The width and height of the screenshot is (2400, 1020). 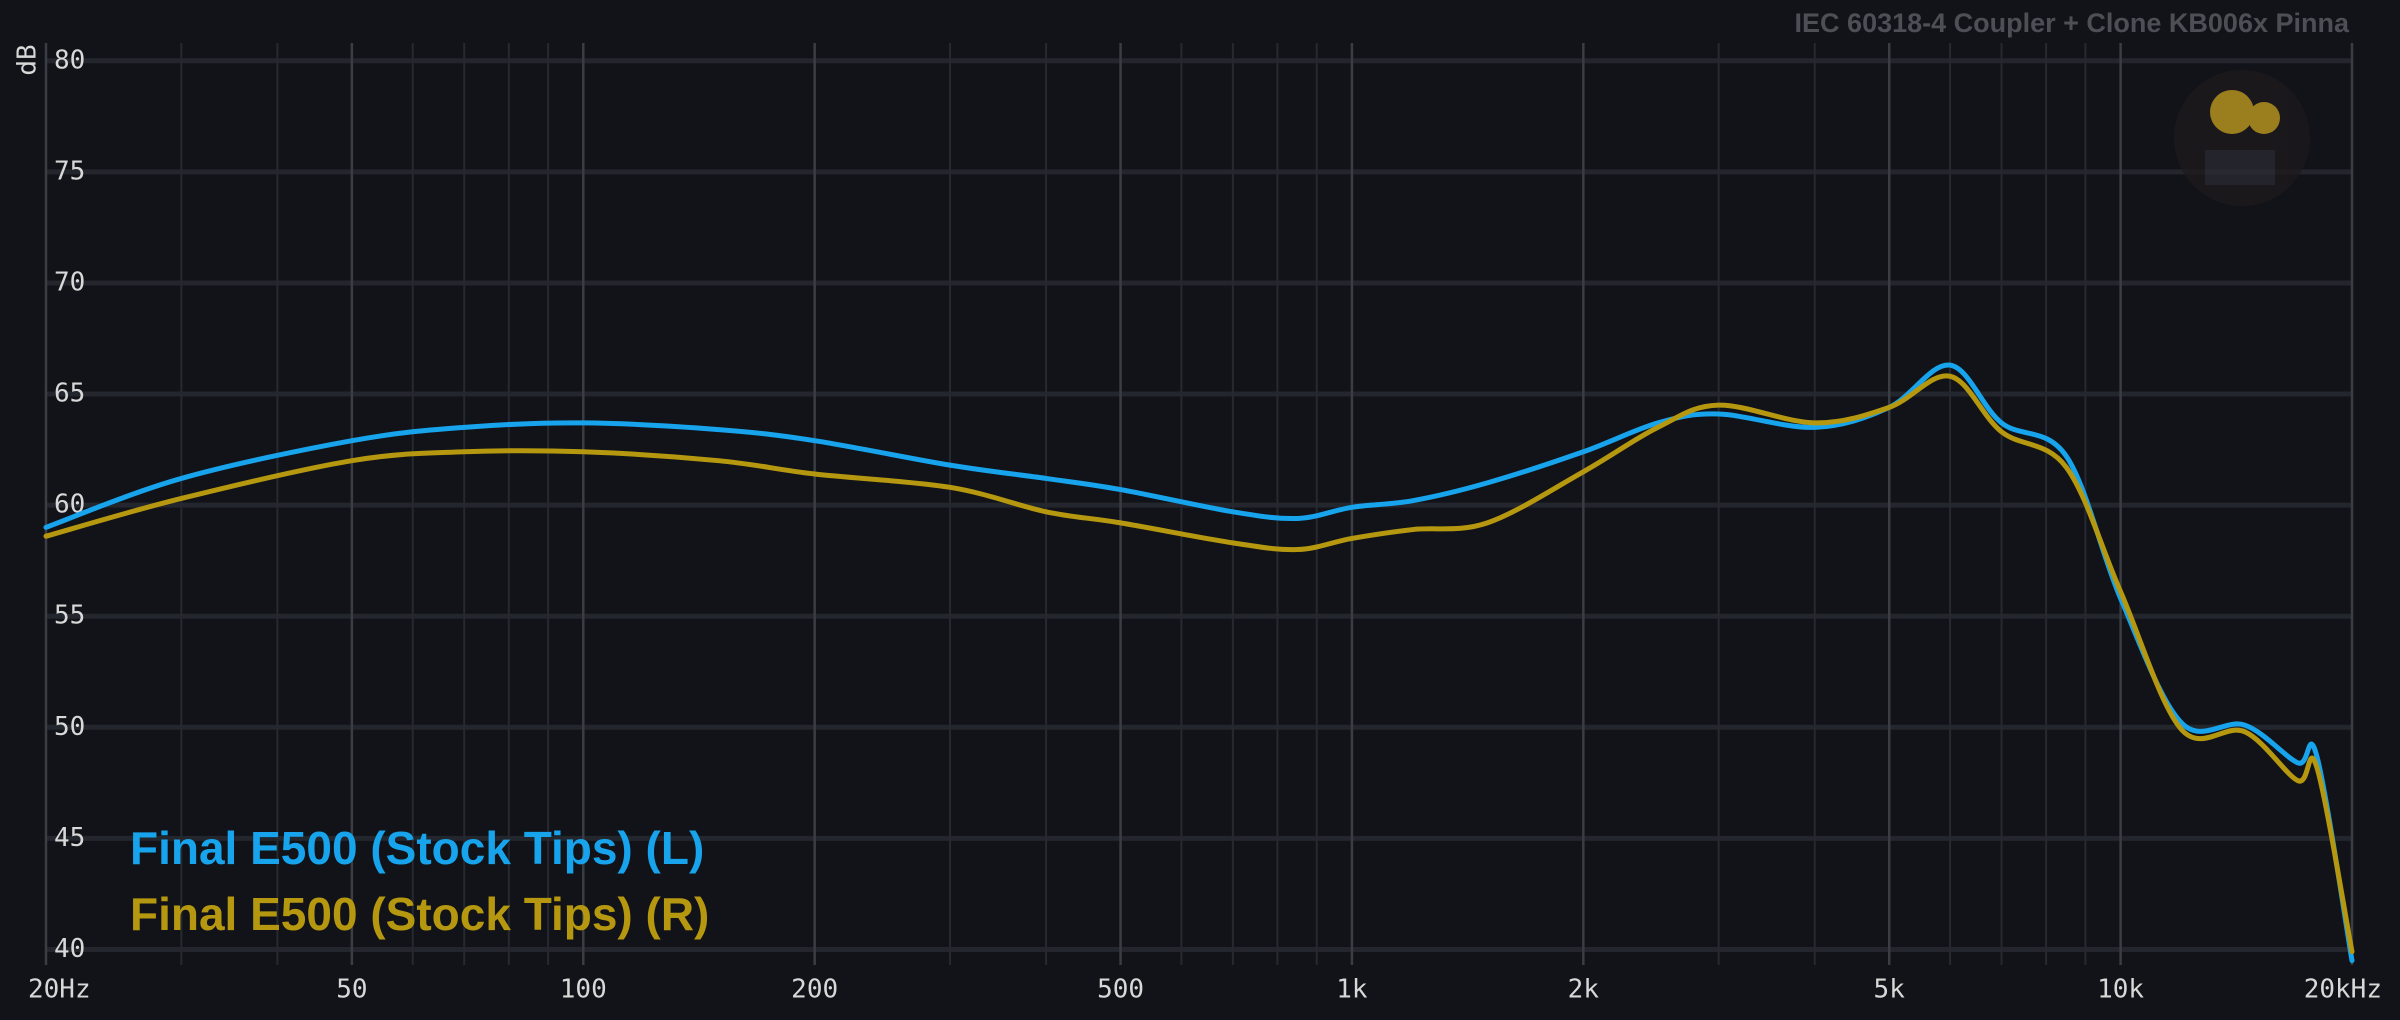 I want to click on x-tick-label: 10k, so click(x=2120, y=990).